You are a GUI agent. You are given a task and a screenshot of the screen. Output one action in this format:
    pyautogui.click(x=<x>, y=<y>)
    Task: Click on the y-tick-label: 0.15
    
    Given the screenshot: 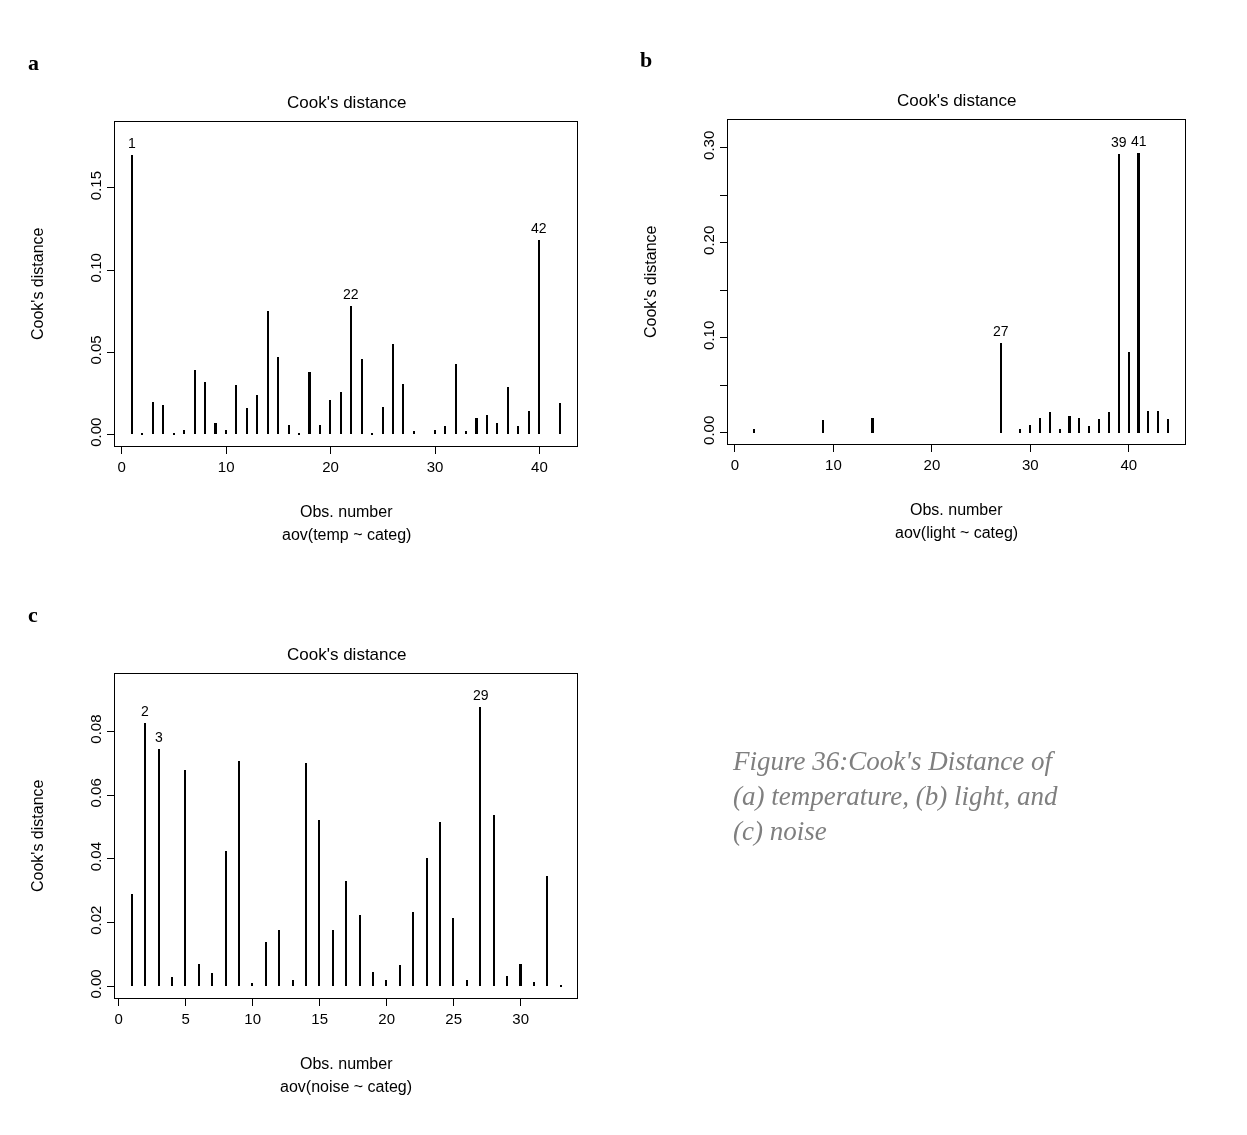 What is the action you would take?
    pyautogui.click(x=95, y=185)
    